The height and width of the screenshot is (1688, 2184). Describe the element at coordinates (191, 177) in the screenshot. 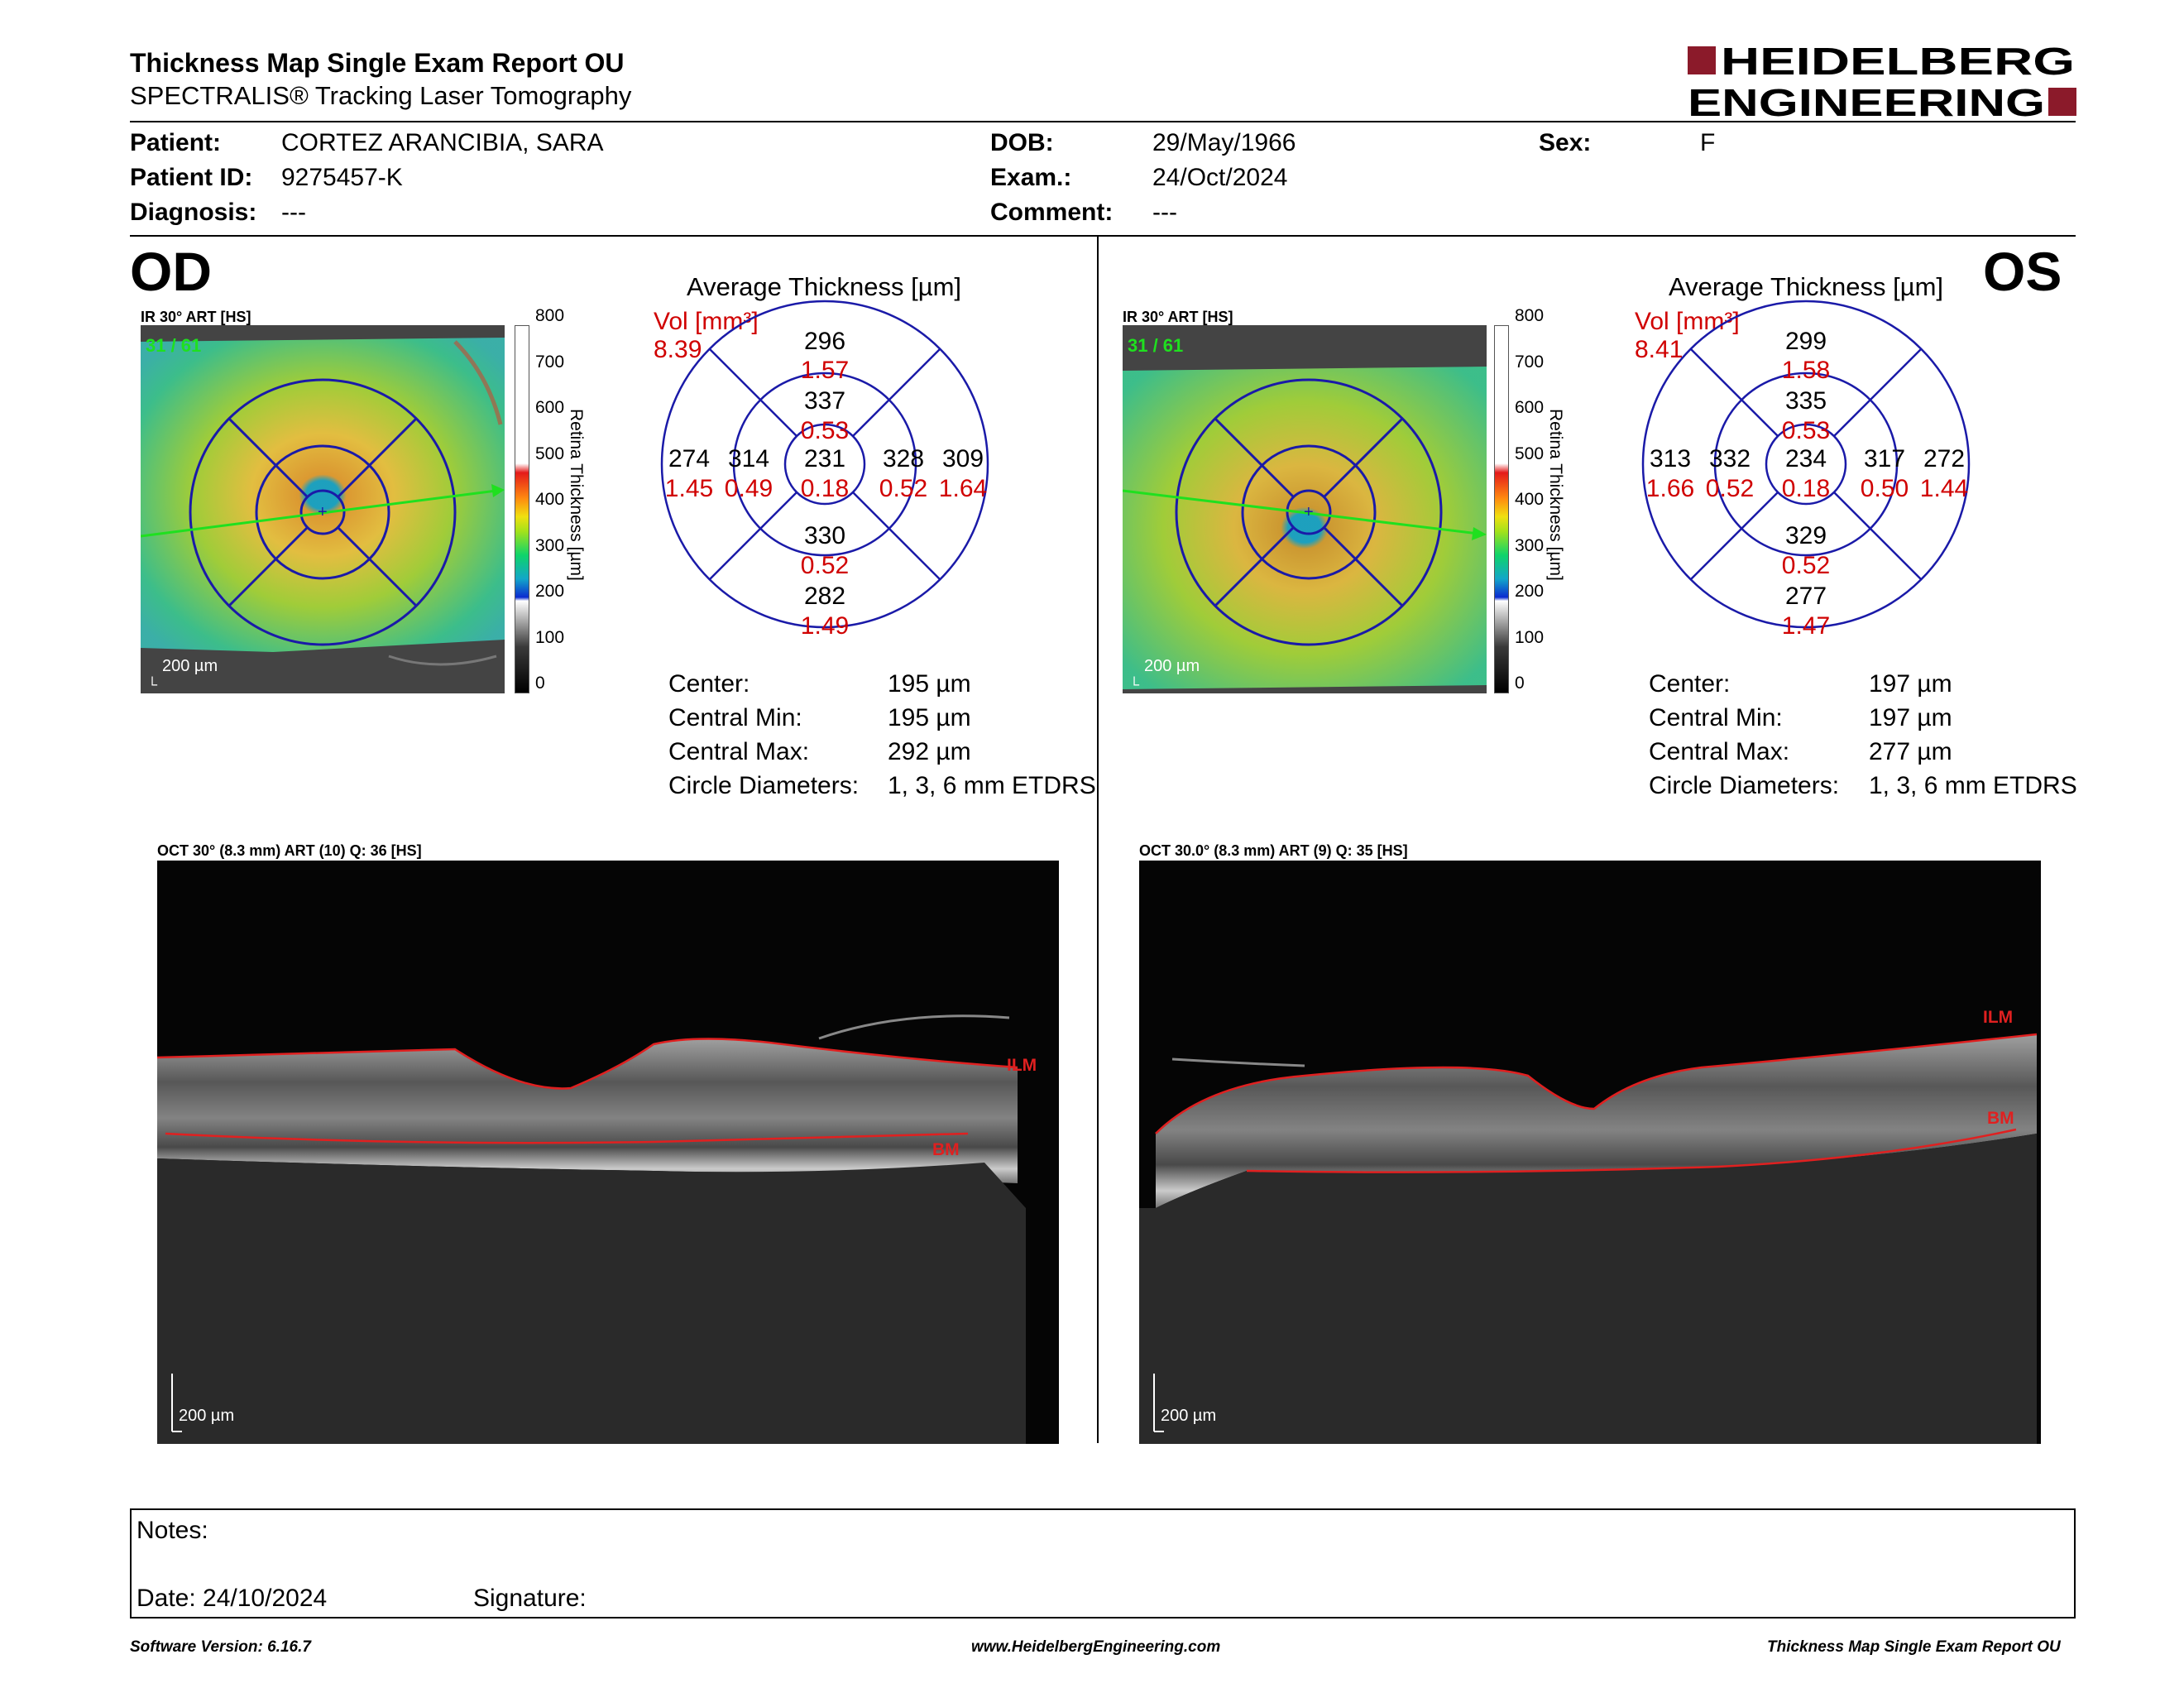

I see `patient-id-label: Patient ID:` at that location.